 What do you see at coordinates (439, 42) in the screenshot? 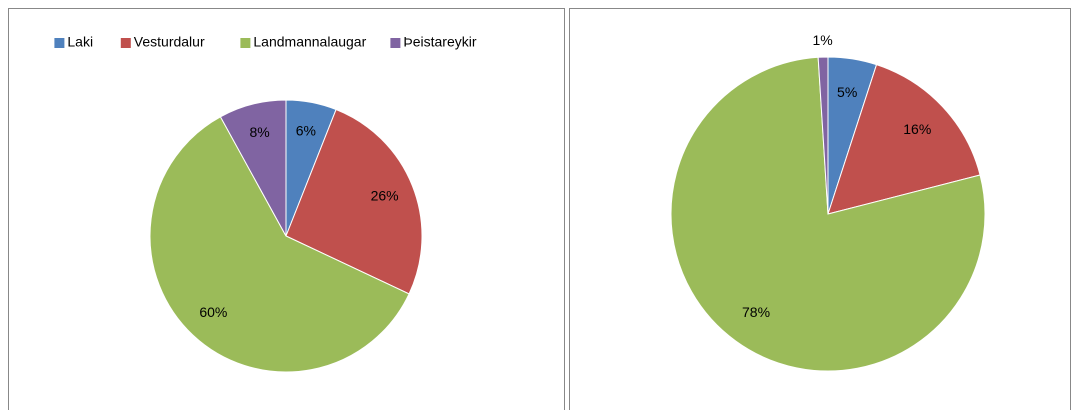
I see `legend-label: Þeistareykir` at bounding box center [439, 42].